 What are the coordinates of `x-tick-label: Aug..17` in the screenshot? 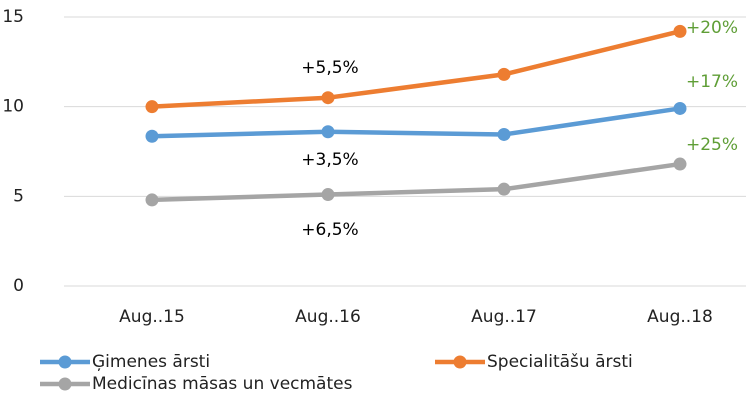 It's located at (504, 317).